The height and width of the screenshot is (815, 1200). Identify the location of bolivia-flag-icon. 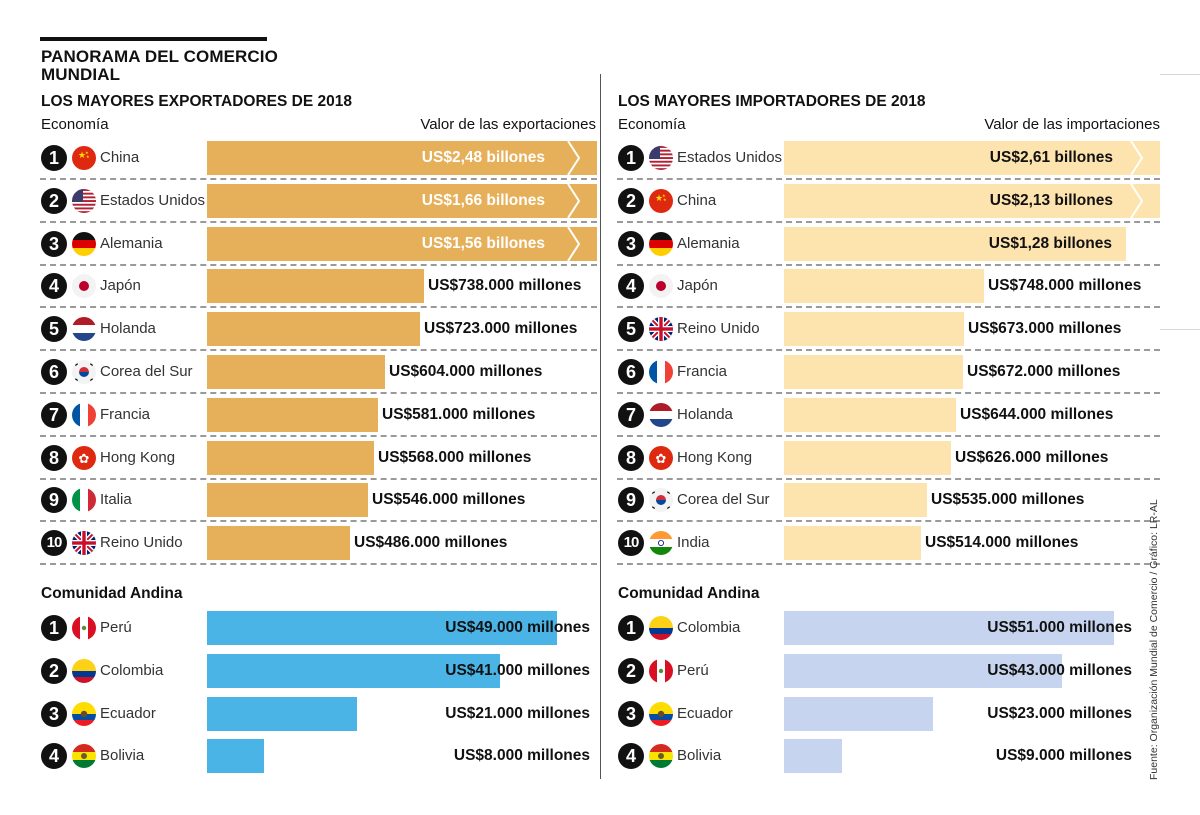
(661, 756).